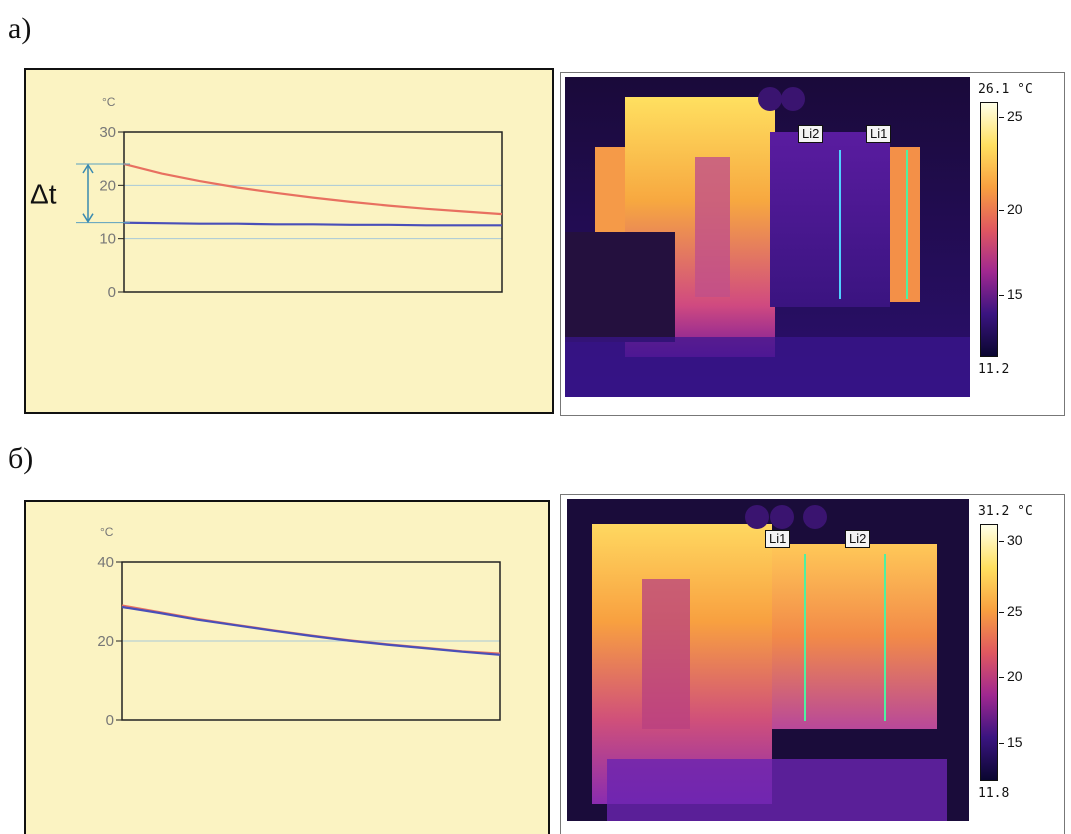 The image size is (1071, 834). I want to click on scale-tick-label-a-25: 25, so click(1015, 116).